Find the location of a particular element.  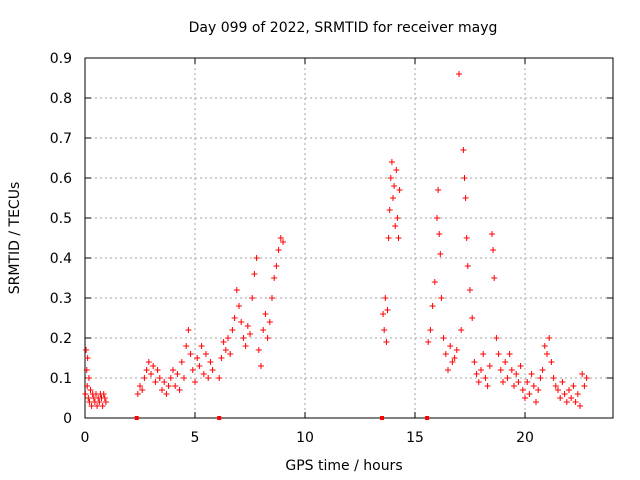

x-tick-label: 20 is located at coordinates (525, 438).